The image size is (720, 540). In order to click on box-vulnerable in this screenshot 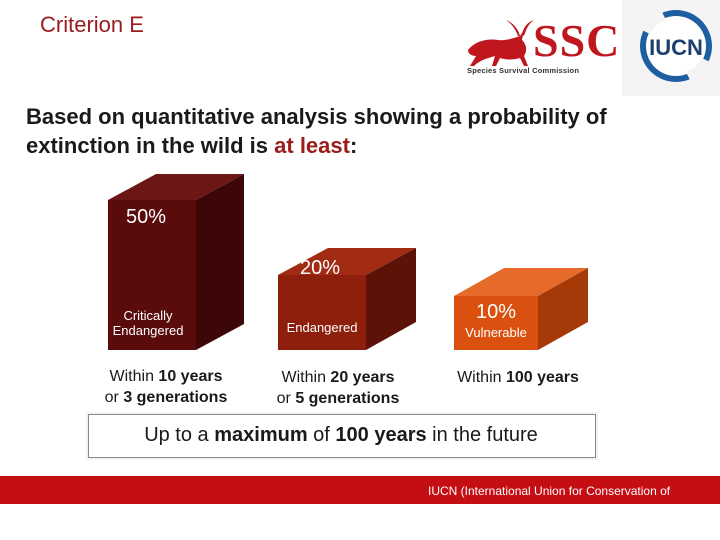, I will do `click(521, 309)`.